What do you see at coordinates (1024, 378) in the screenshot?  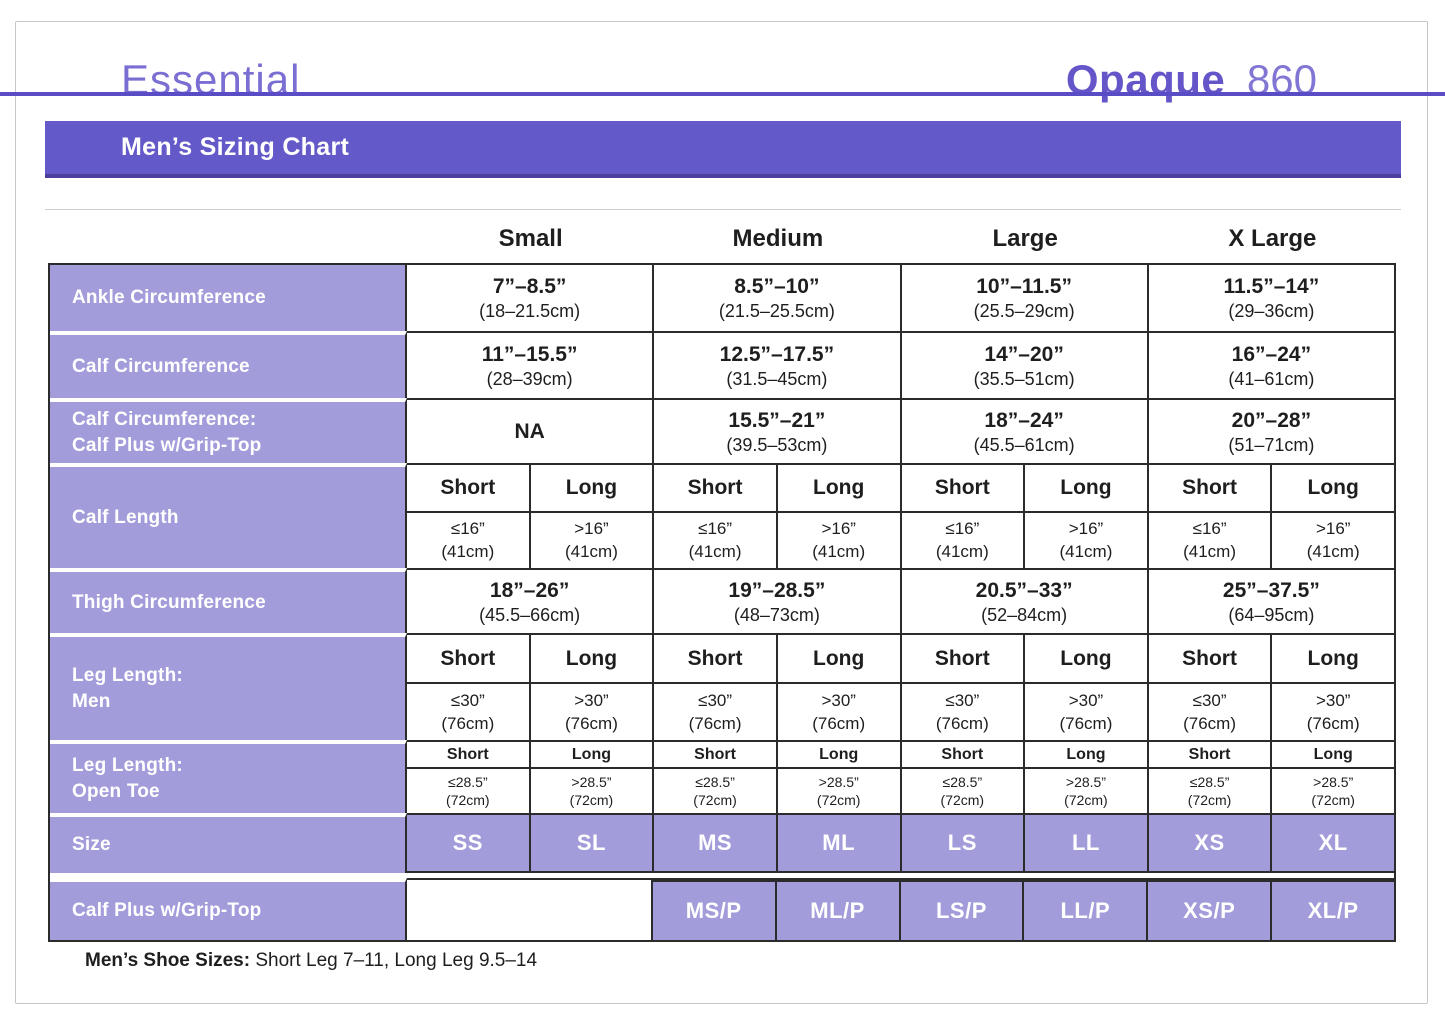 I see `cell-cm: (35.5–51cm)` at bounding box center [1024, 378].